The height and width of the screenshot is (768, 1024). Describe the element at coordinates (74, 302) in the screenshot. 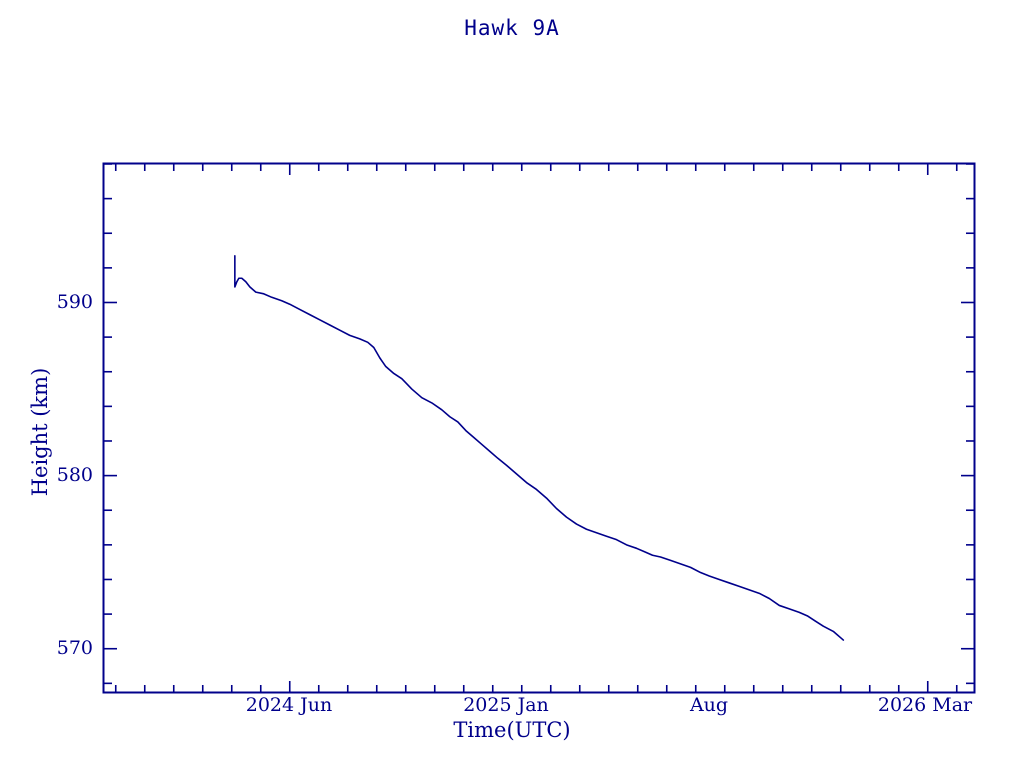

I see `y-tick-label: 590` at that location.